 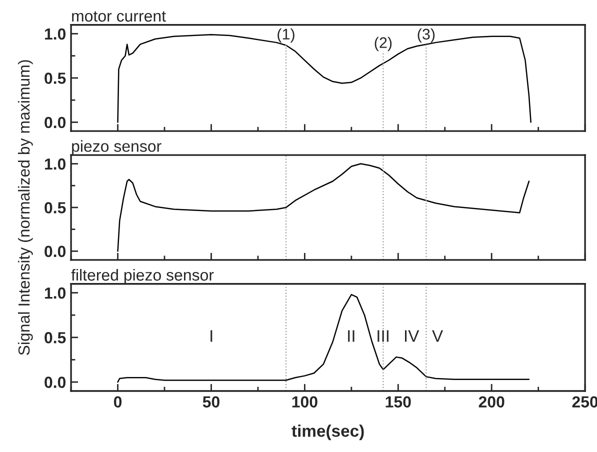 I want to click on x-tick-label: 100, so click(x=305, y=402).